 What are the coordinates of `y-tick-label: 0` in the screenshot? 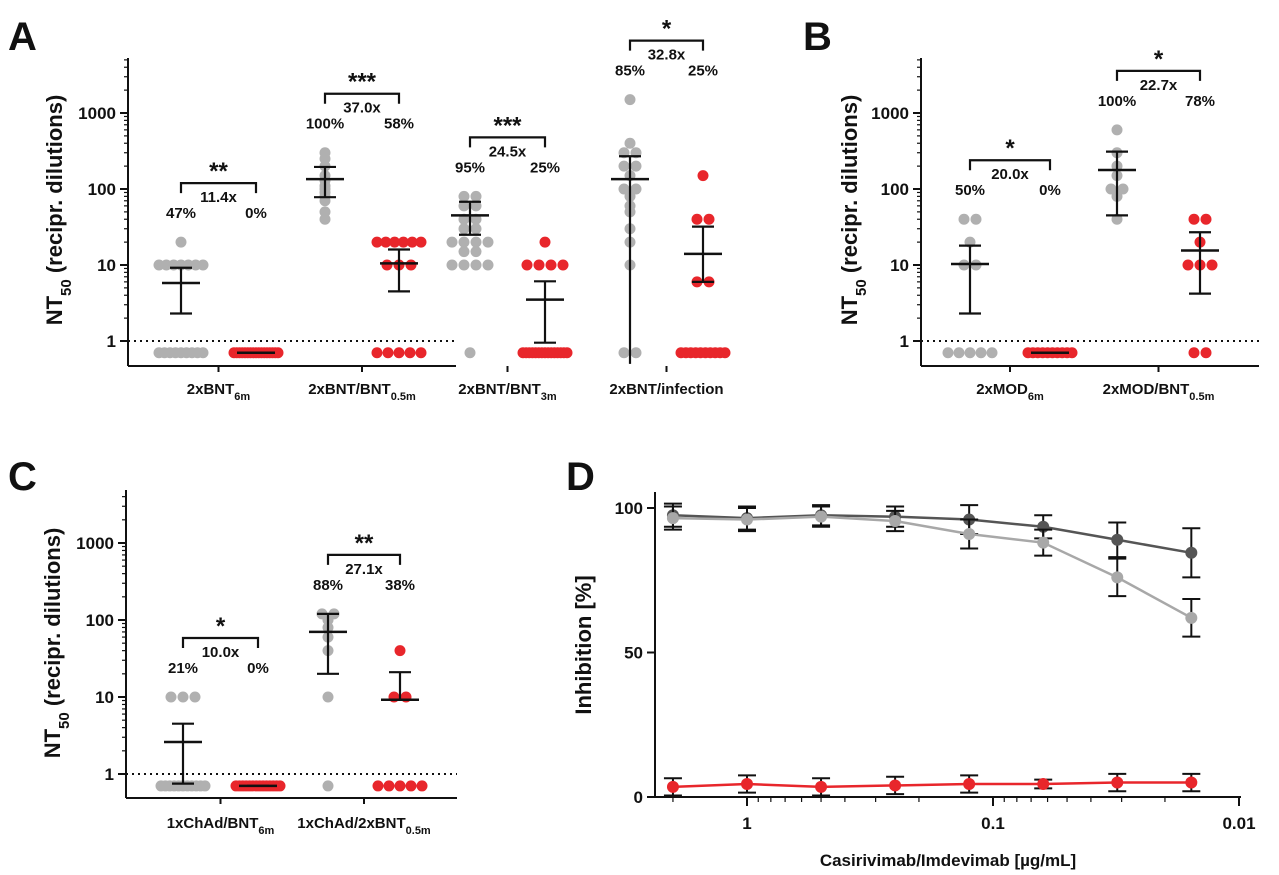 It's located at (638, 797).